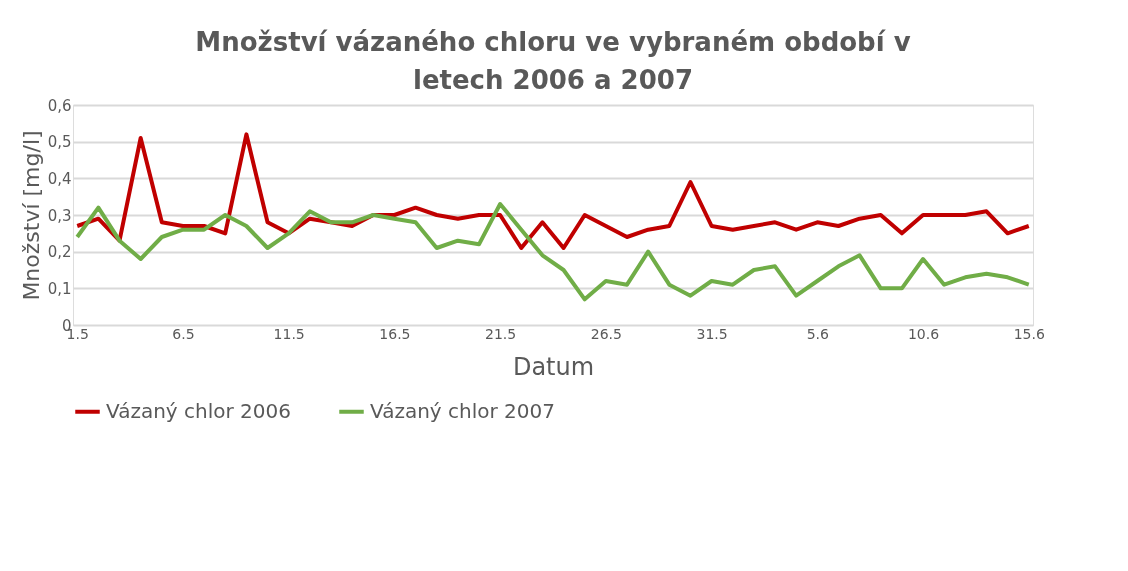 The height and width of the screenshot is (571, 1128). I want to click on y-tick-label: 0,1, so click(59, 288).